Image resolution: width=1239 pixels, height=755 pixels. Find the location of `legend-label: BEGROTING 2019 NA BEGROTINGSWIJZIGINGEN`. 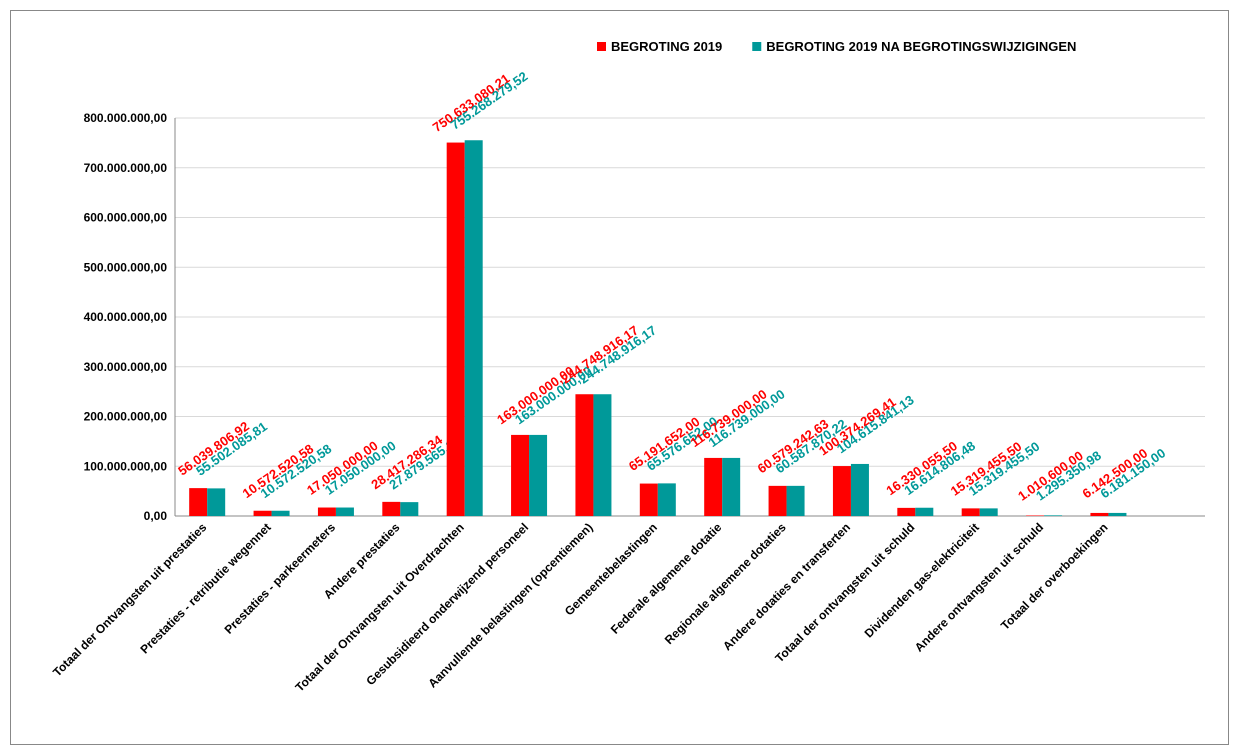

legend-label: BEGROTING 2019 NA BEGROTINGSWIJZIGINGEN is located at coordinates (921, 46).